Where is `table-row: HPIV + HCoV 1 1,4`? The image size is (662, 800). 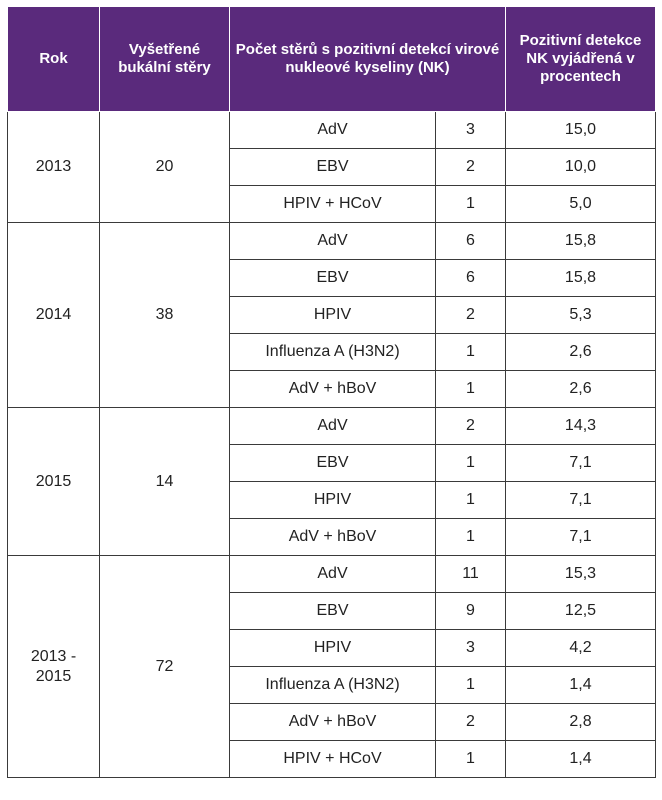 table-row: HPIV + HCoV 1 1,4 is located at coordinates (332, 759).